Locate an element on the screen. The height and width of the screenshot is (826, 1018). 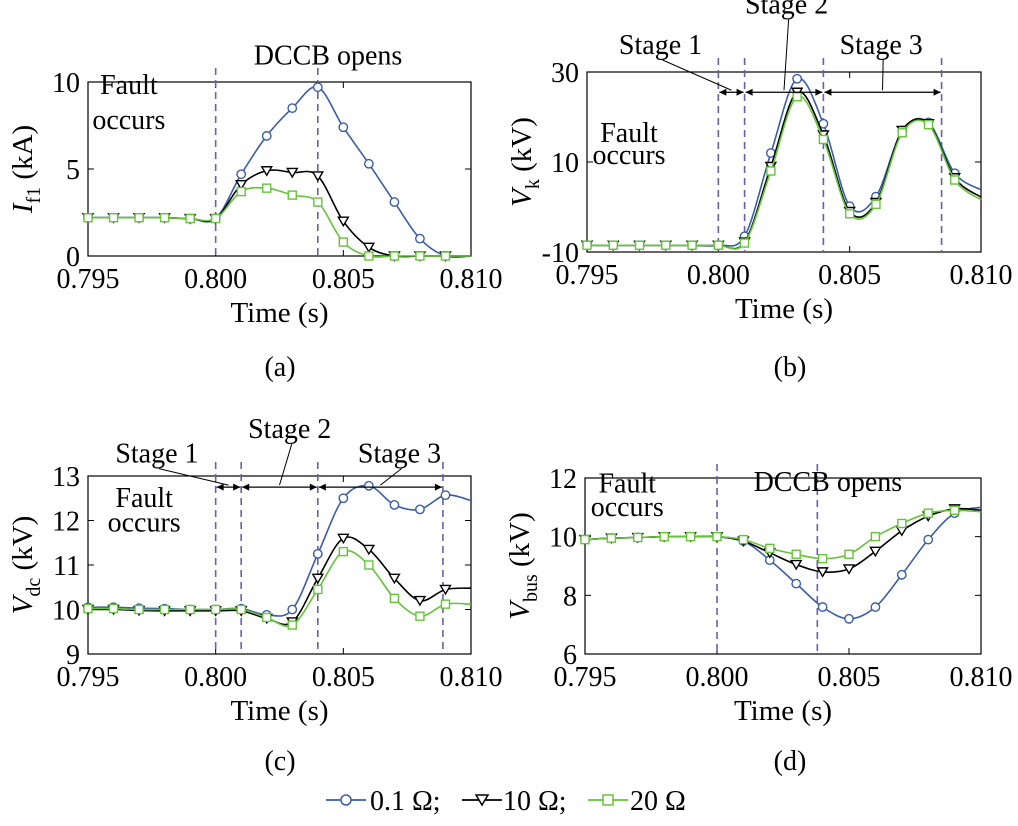
y-tick-label: 0 is located at coordinates (73, 257).